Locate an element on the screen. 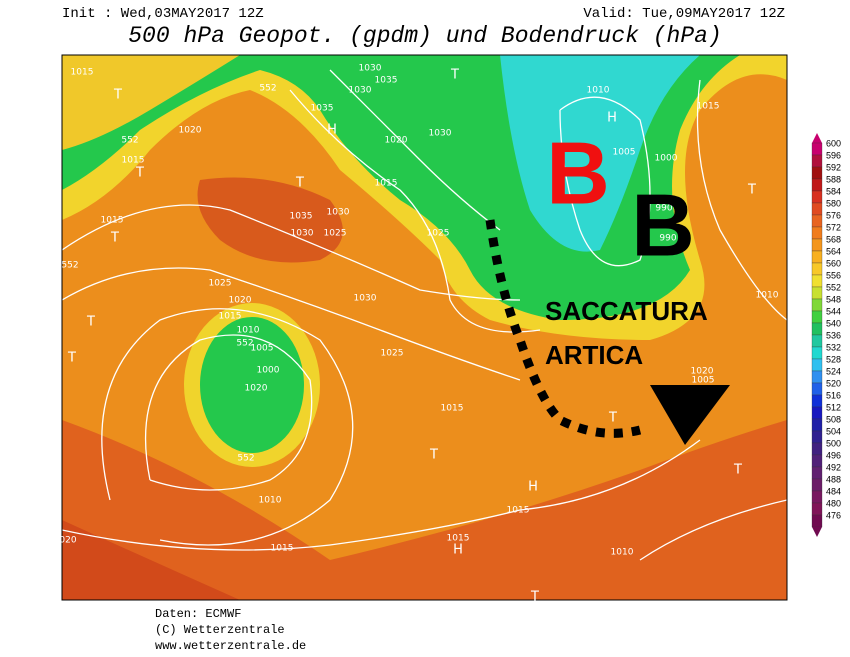  legend-label: 492 is located at coordinates (833, 467).